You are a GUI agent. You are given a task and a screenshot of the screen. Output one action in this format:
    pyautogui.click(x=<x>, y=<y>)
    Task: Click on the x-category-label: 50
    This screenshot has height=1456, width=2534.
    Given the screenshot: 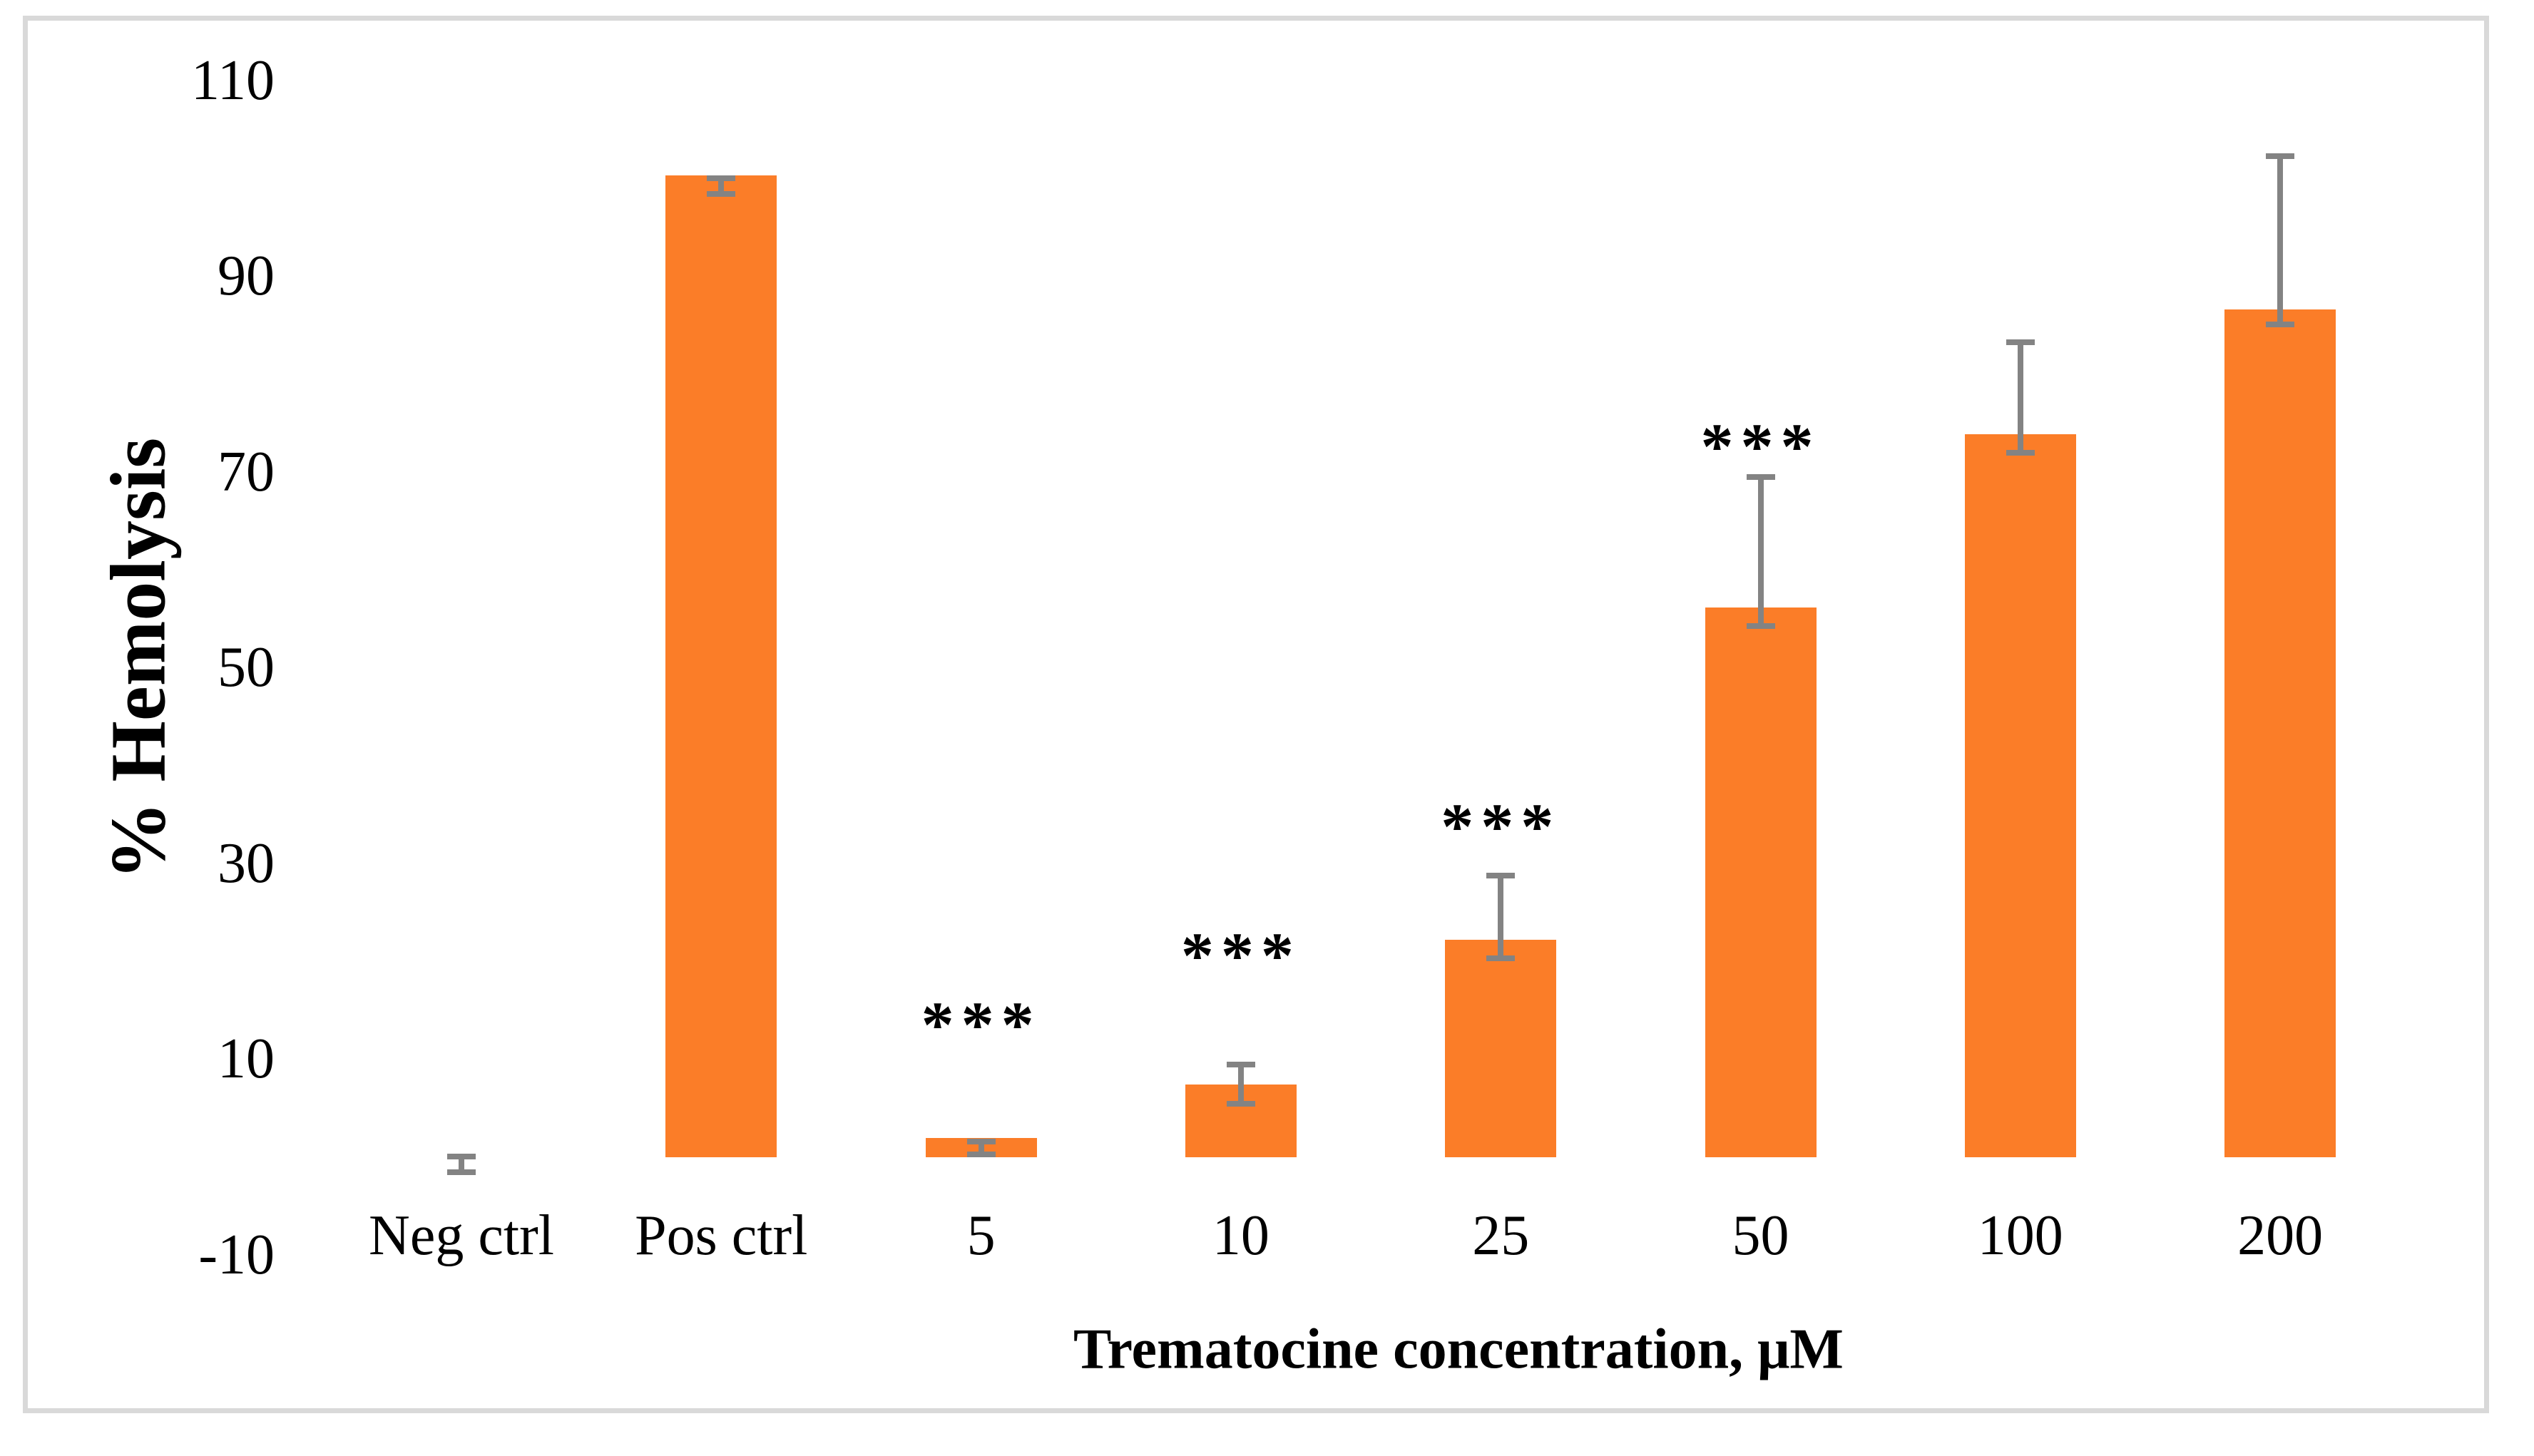 What is the action you would take?
    pyautogui.click(x=1760, y=1235)
    